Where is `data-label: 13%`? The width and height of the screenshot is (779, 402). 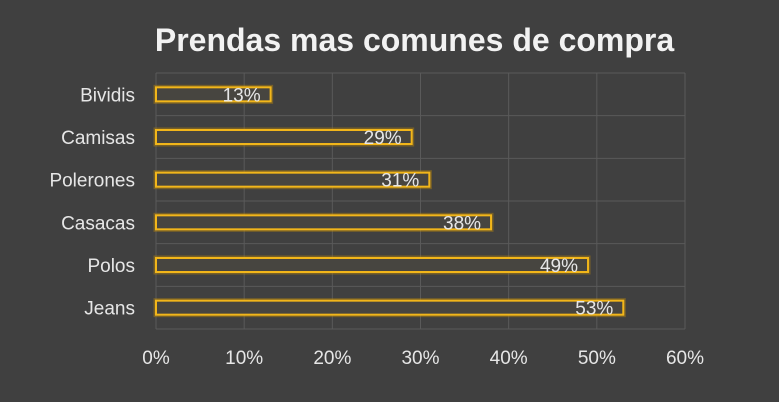 data-label: 13% is located at coordinates (242, 95).